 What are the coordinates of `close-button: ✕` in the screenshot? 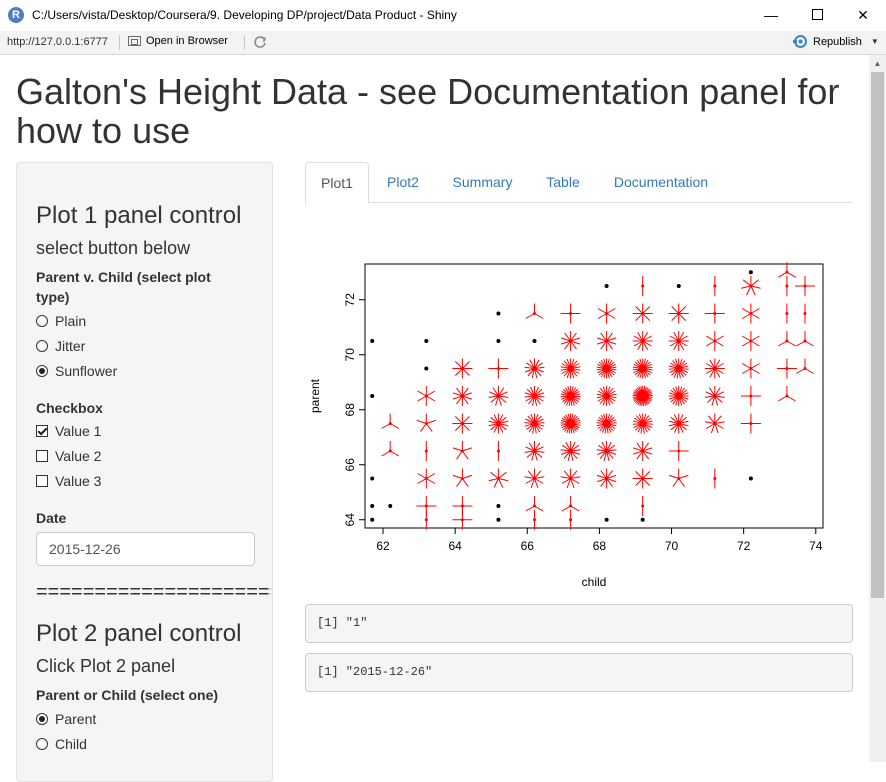 It's located at (863, 15).